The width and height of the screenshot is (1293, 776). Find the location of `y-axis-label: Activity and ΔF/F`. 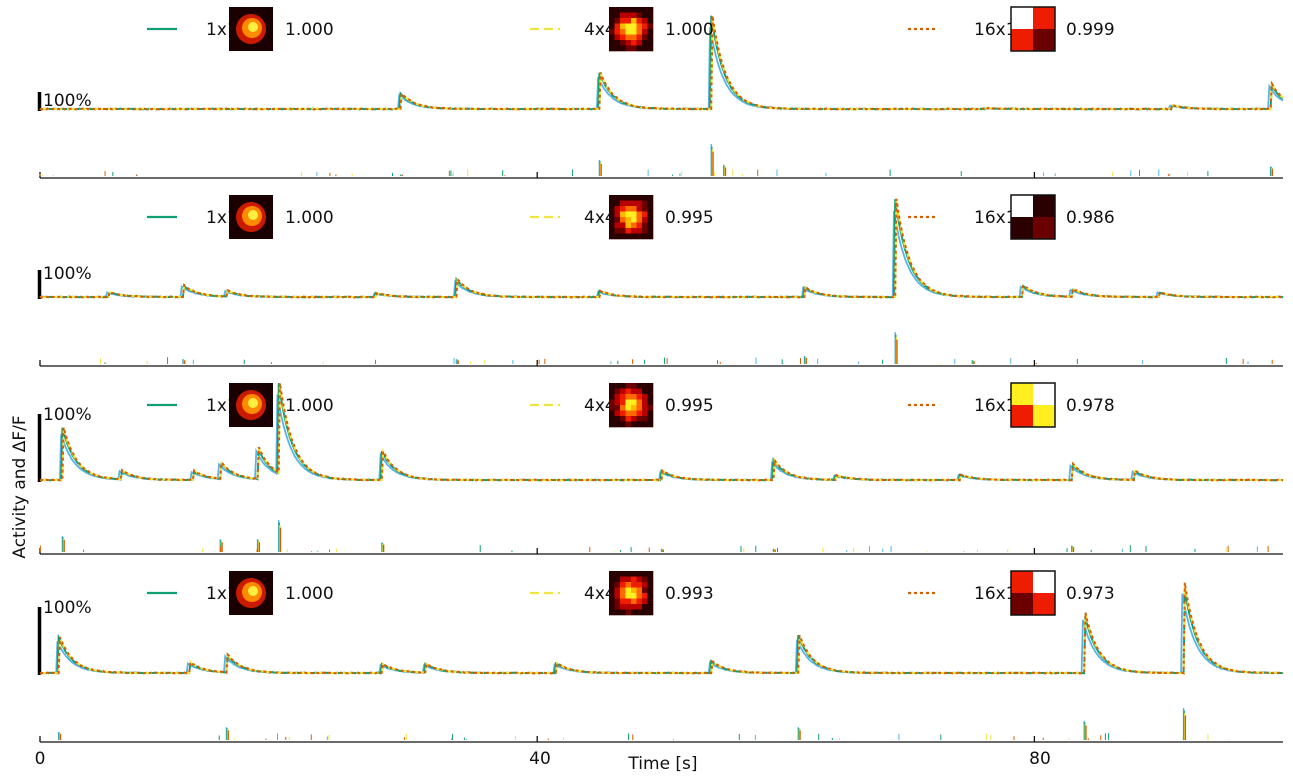

y-axis-label: Activity and ΔF/F is located at coordinates (20, 486).